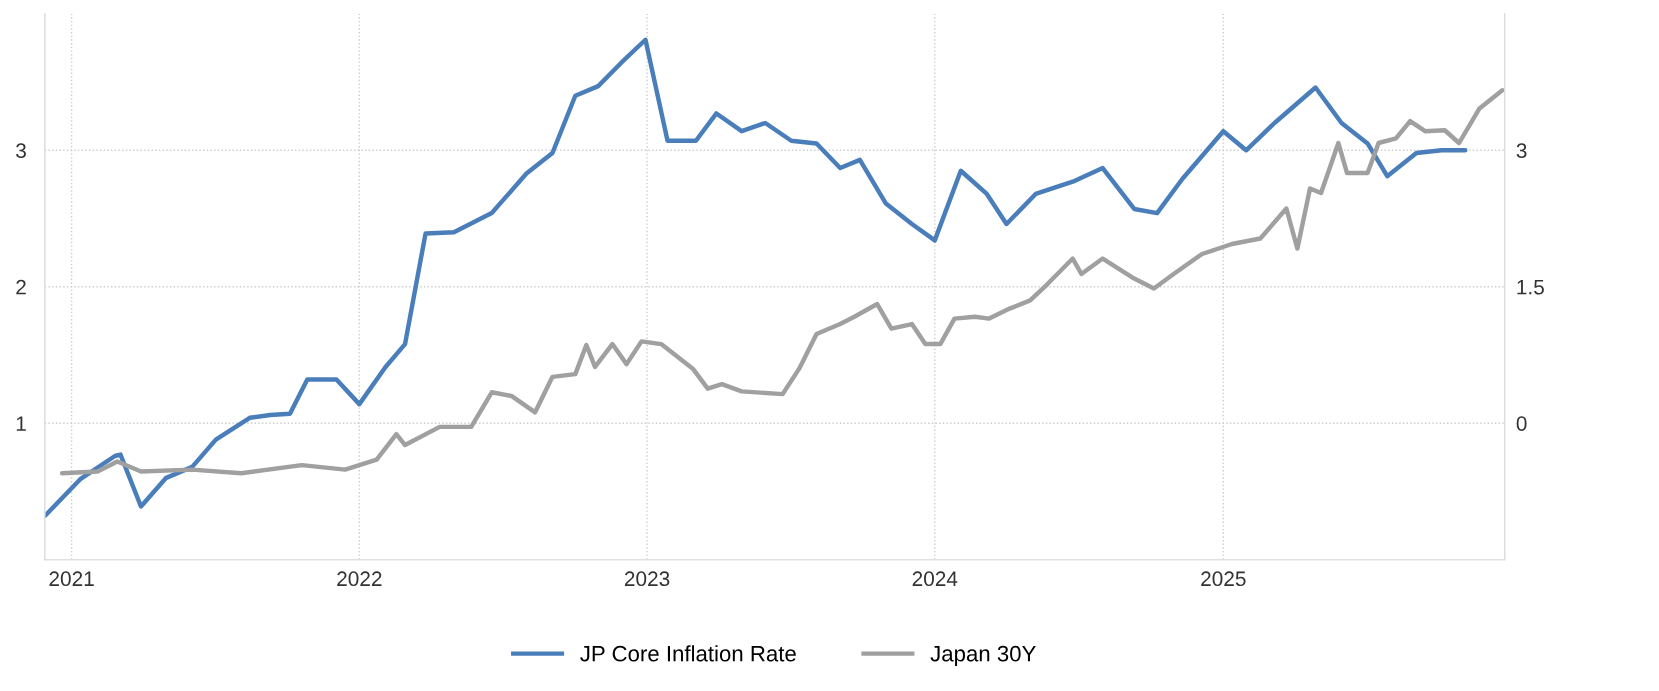 The image size is (1659, 691). Describe the element at coordinates (935, 579) in the screenshot. I see `x-tick-label: 2024` at that location.